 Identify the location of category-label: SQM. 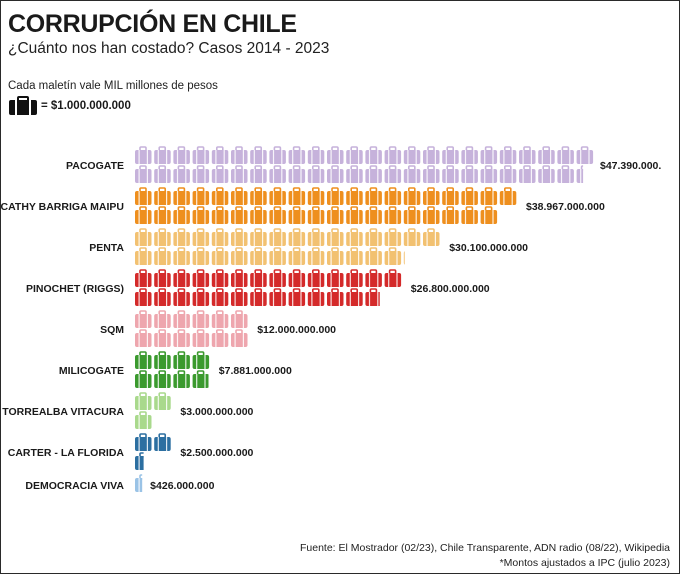
(112, 330).